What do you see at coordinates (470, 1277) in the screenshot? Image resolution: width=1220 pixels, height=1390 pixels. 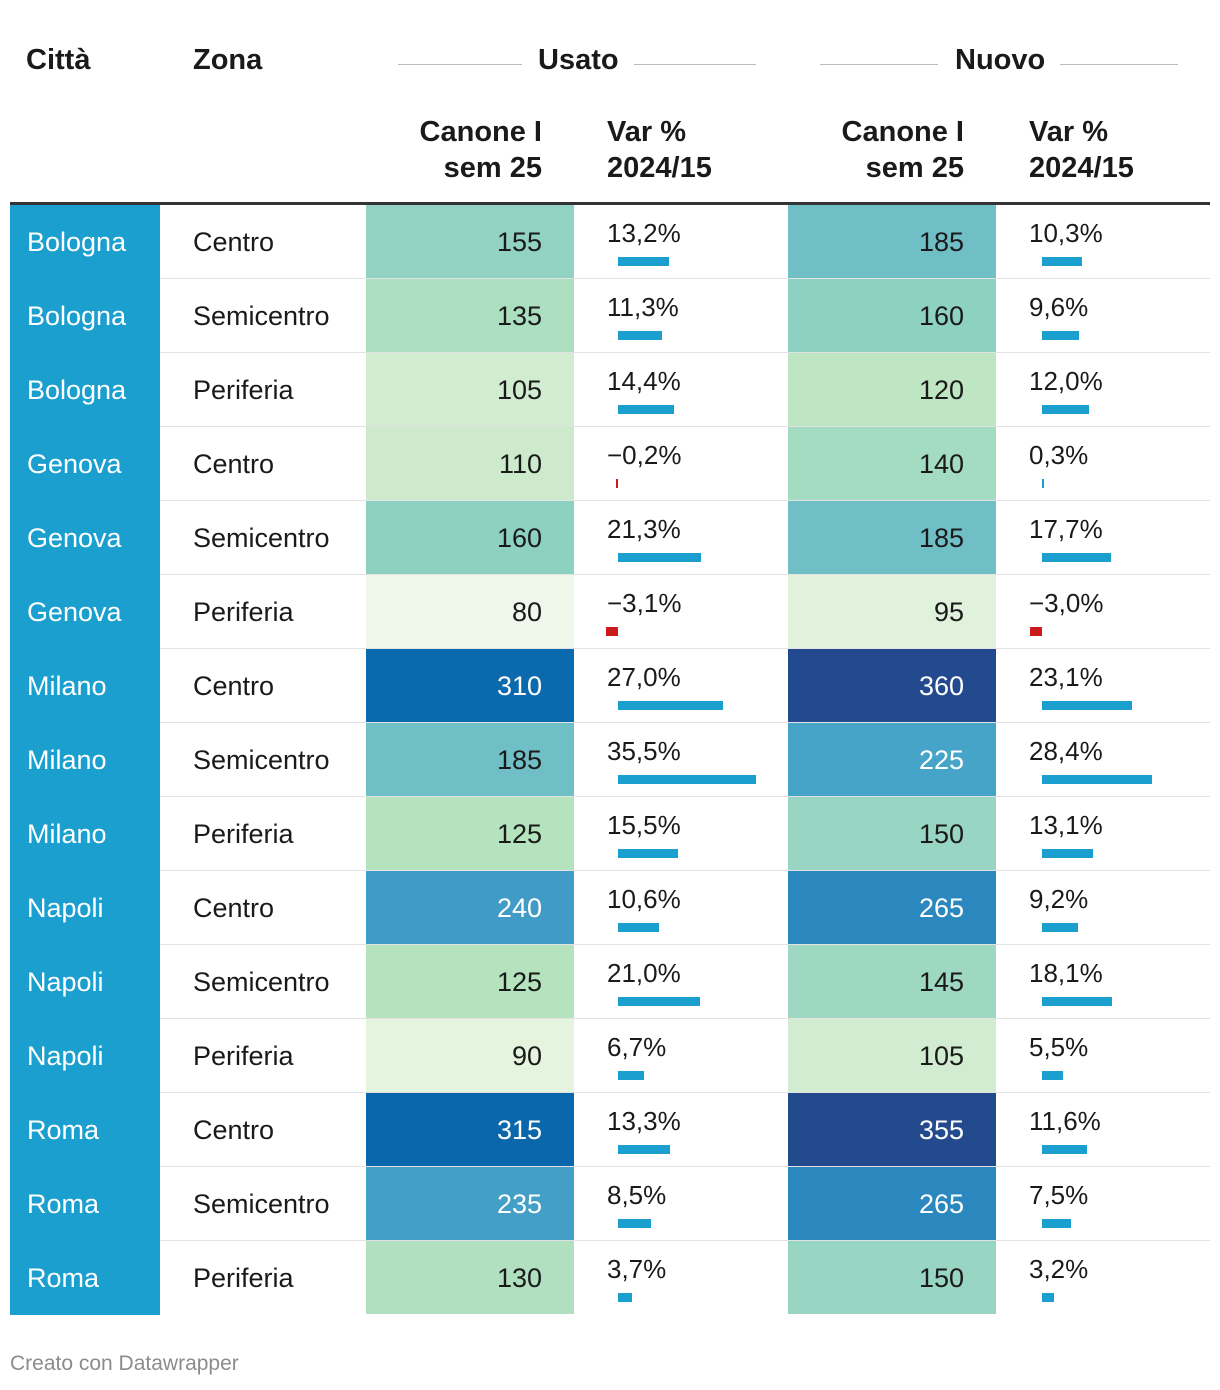 I see `used-rent-cell: 130` at bounding box center [470, 1277].